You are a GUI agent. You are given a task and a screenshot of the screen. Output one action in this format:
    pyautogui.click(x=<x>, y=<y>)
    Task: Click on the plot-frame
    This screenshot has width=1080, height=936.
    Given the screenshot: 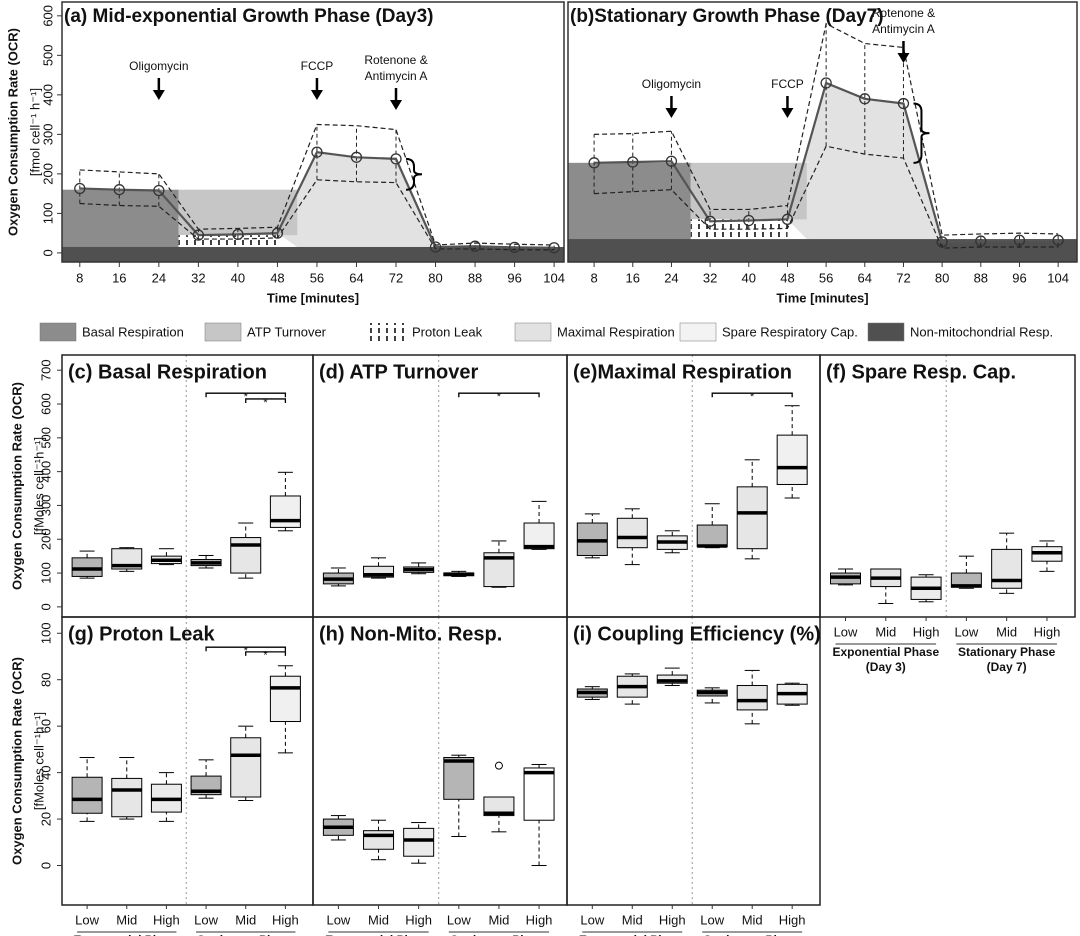 What is the action you would take?
    pyautogui.click(x=822, y=132)
    